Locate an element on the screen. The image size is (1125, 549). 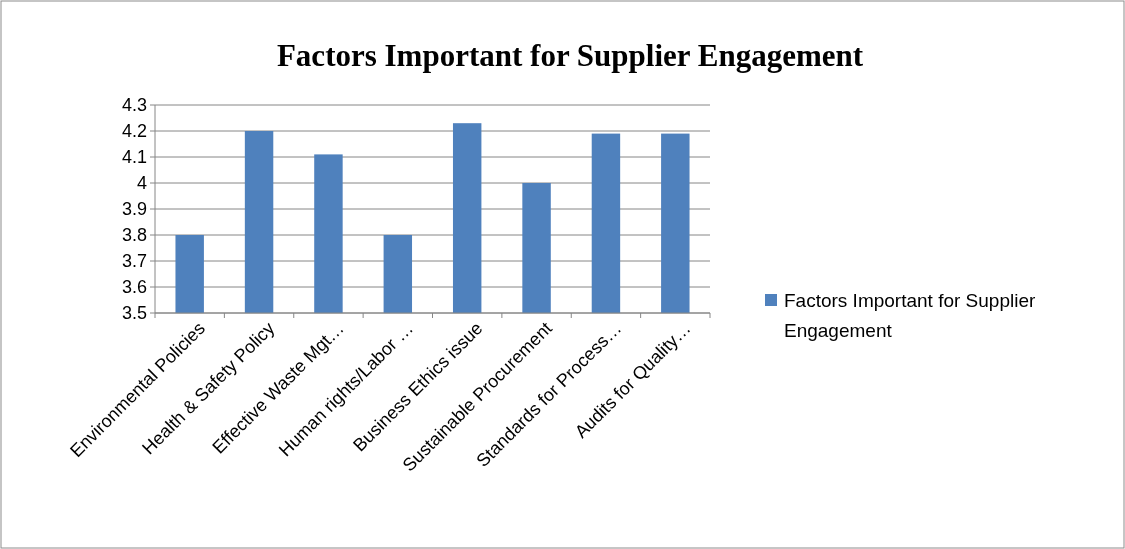
y-tick-label: 4.1 is located at coordinates (134, 157).